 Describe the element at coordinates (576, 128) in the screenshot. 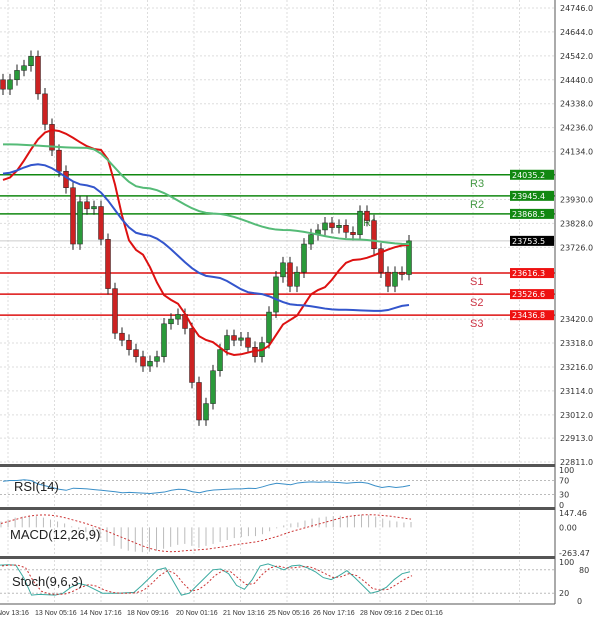

I see `price-tick: 24236.0` at that location.